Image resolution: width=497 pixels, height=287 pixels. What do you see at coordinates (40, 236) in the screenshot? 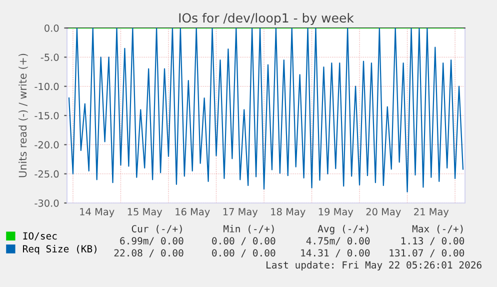
I see `legend-label: IO/sec` at bounding box center [40, 236].